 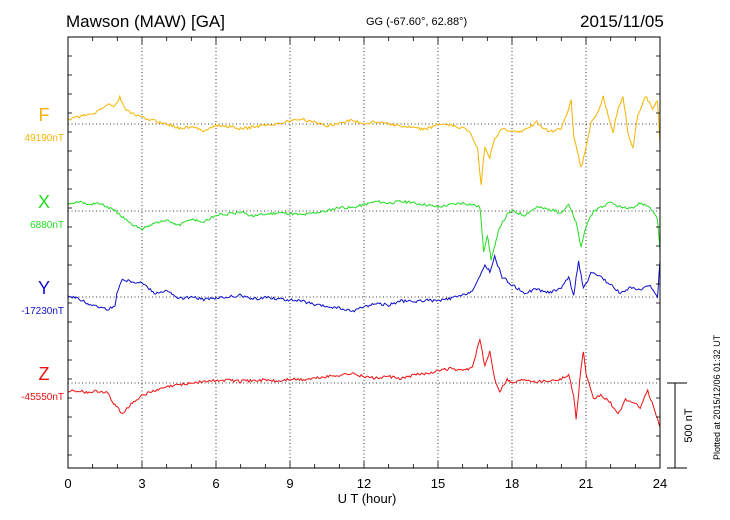 I want to click on component-label-f: F, so click(x=44, y=115).